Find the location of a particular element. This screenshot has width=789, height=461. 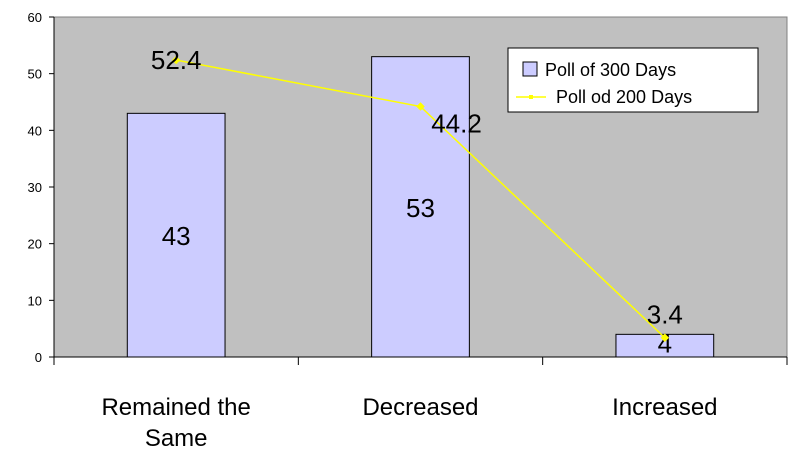

category-labels: Remained the Same Decreased Increased is located at coordinates (409, 423).